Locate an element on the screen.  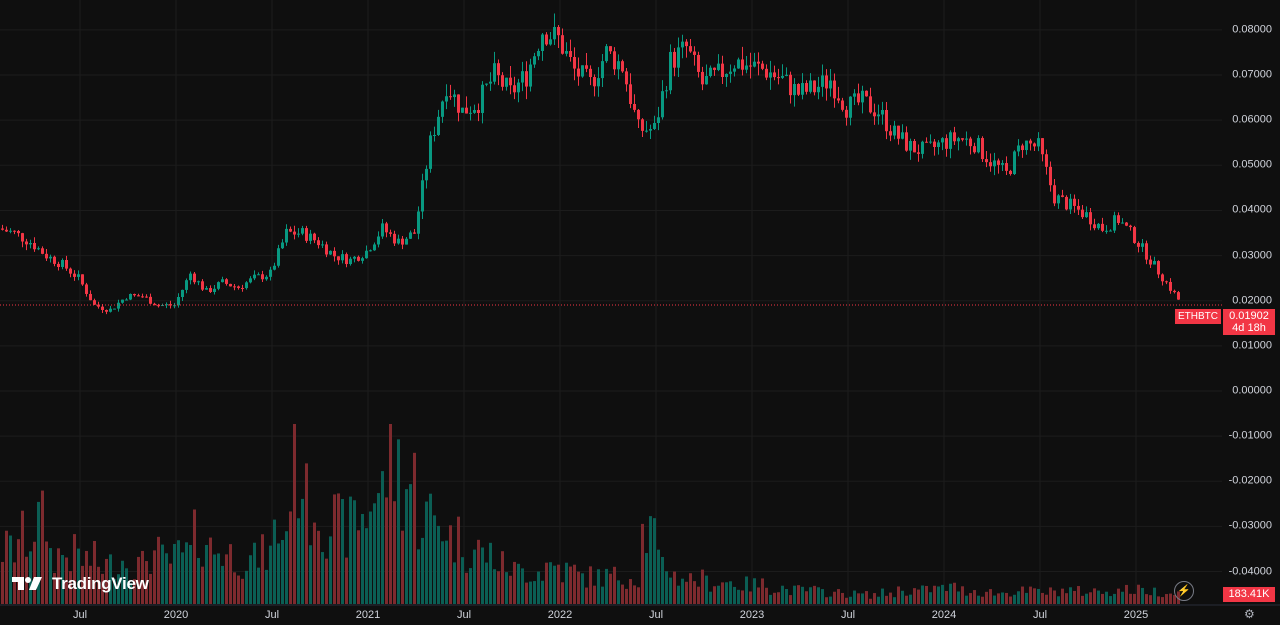
price-tick-label: 0.06000 is located at coordinates (1252, 119).